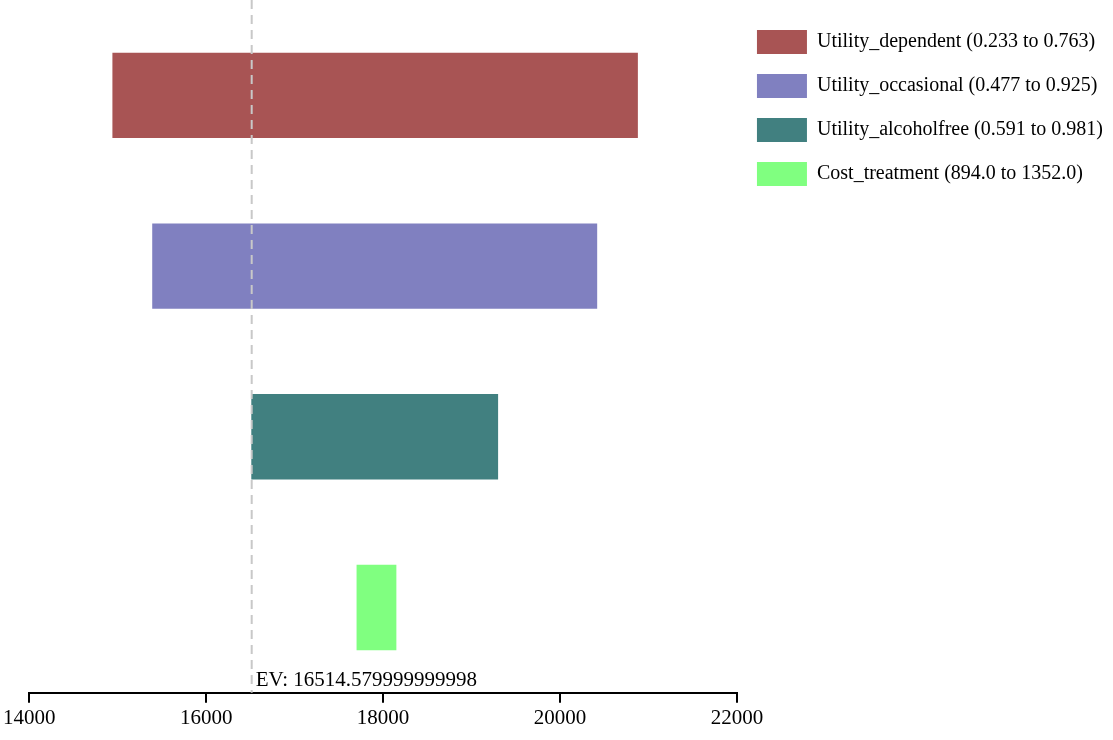 The height and width of the screenshot is (740, 1113). Describe the element at coordinates (29, 716) in the screenshot. I see `x-tick-label: 14000` at that location.